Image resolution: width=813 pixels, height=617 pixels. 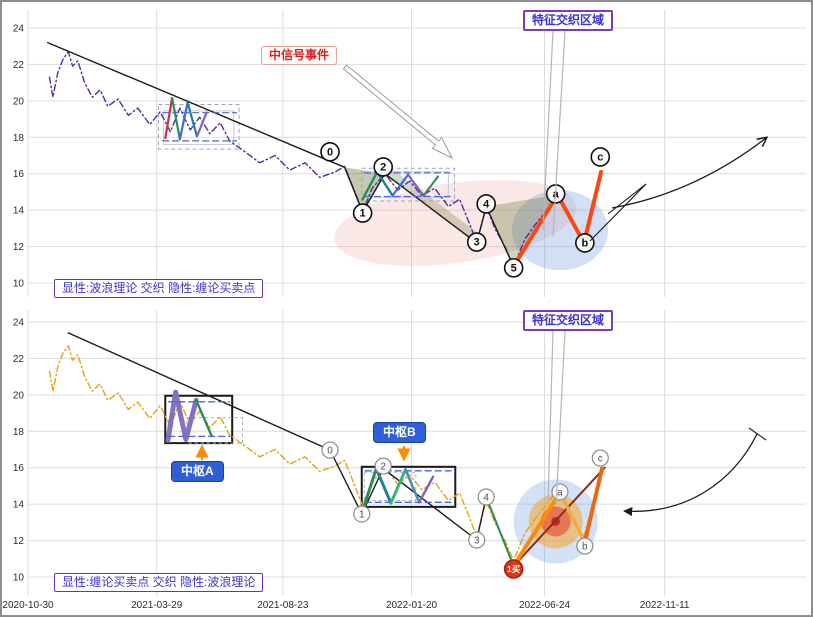 What do you see at coordinates (690, 475) in the screenshot?
I see `trend-arrow-bottom` at bounding box center [690, 475].